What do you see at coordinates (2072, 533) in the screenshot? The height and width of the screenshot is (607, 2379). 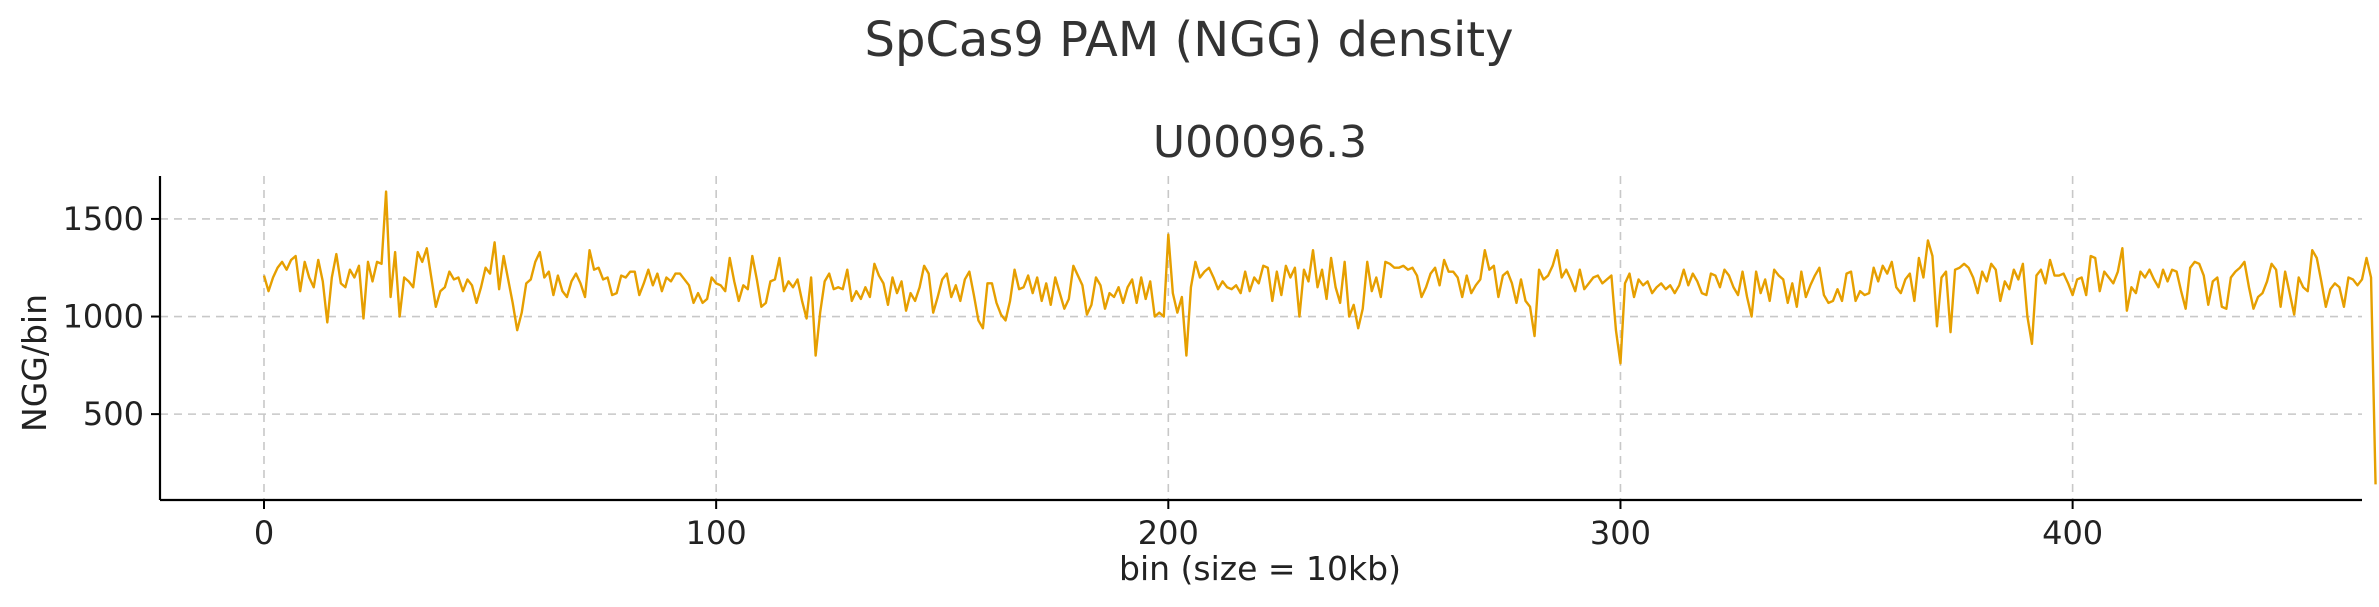 I see `x-tick-label: 400` at bounding box center [2072, 533].